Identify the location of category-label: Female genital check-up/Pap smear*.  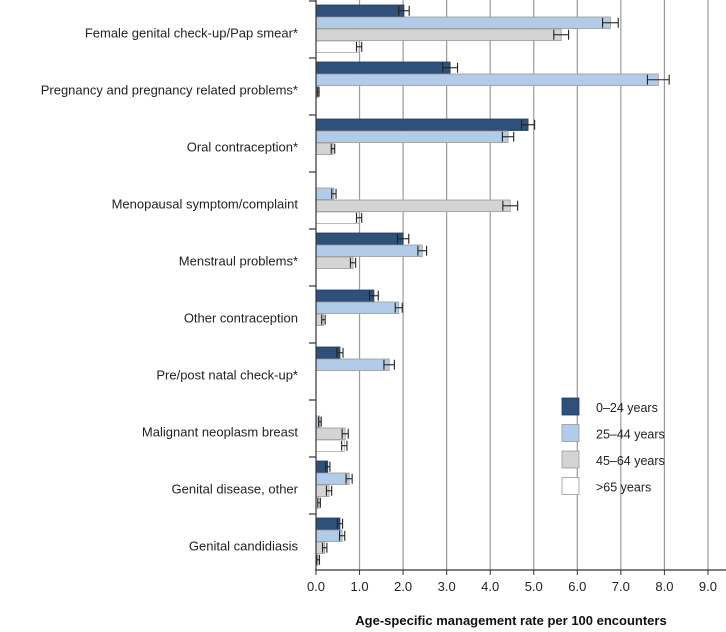
(191, 33).